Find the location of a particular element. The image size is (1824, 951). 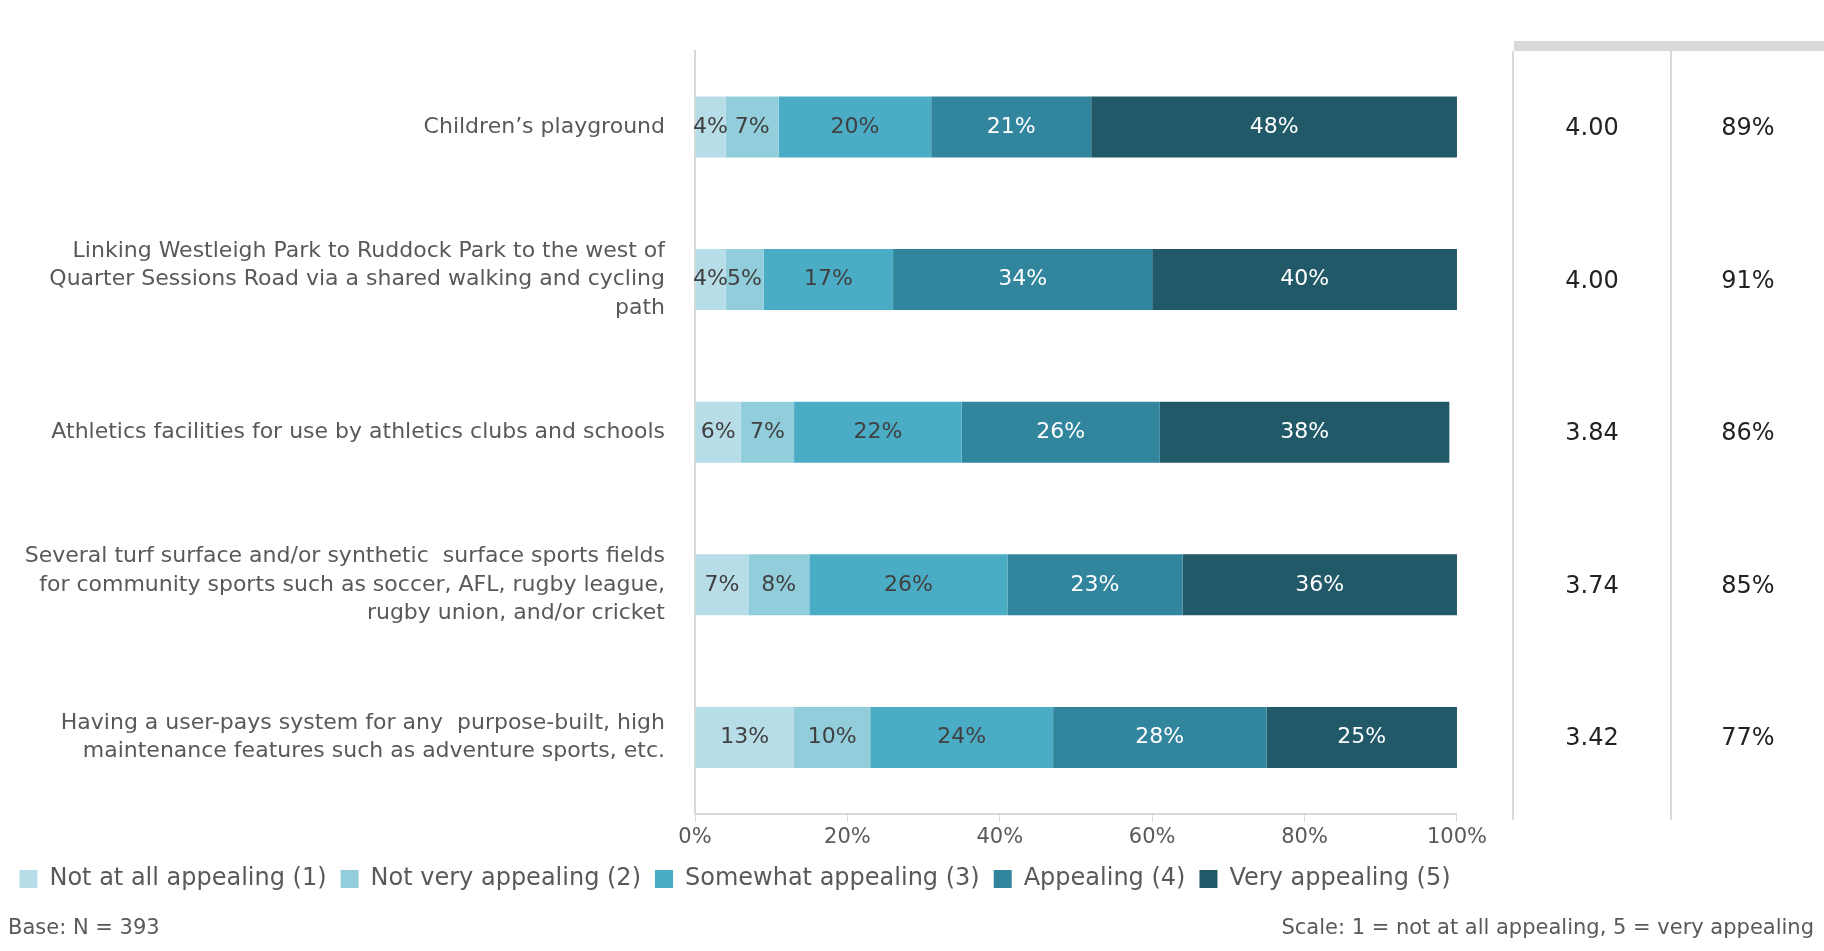

data-label: 8% is located at coordinates (779, 583).